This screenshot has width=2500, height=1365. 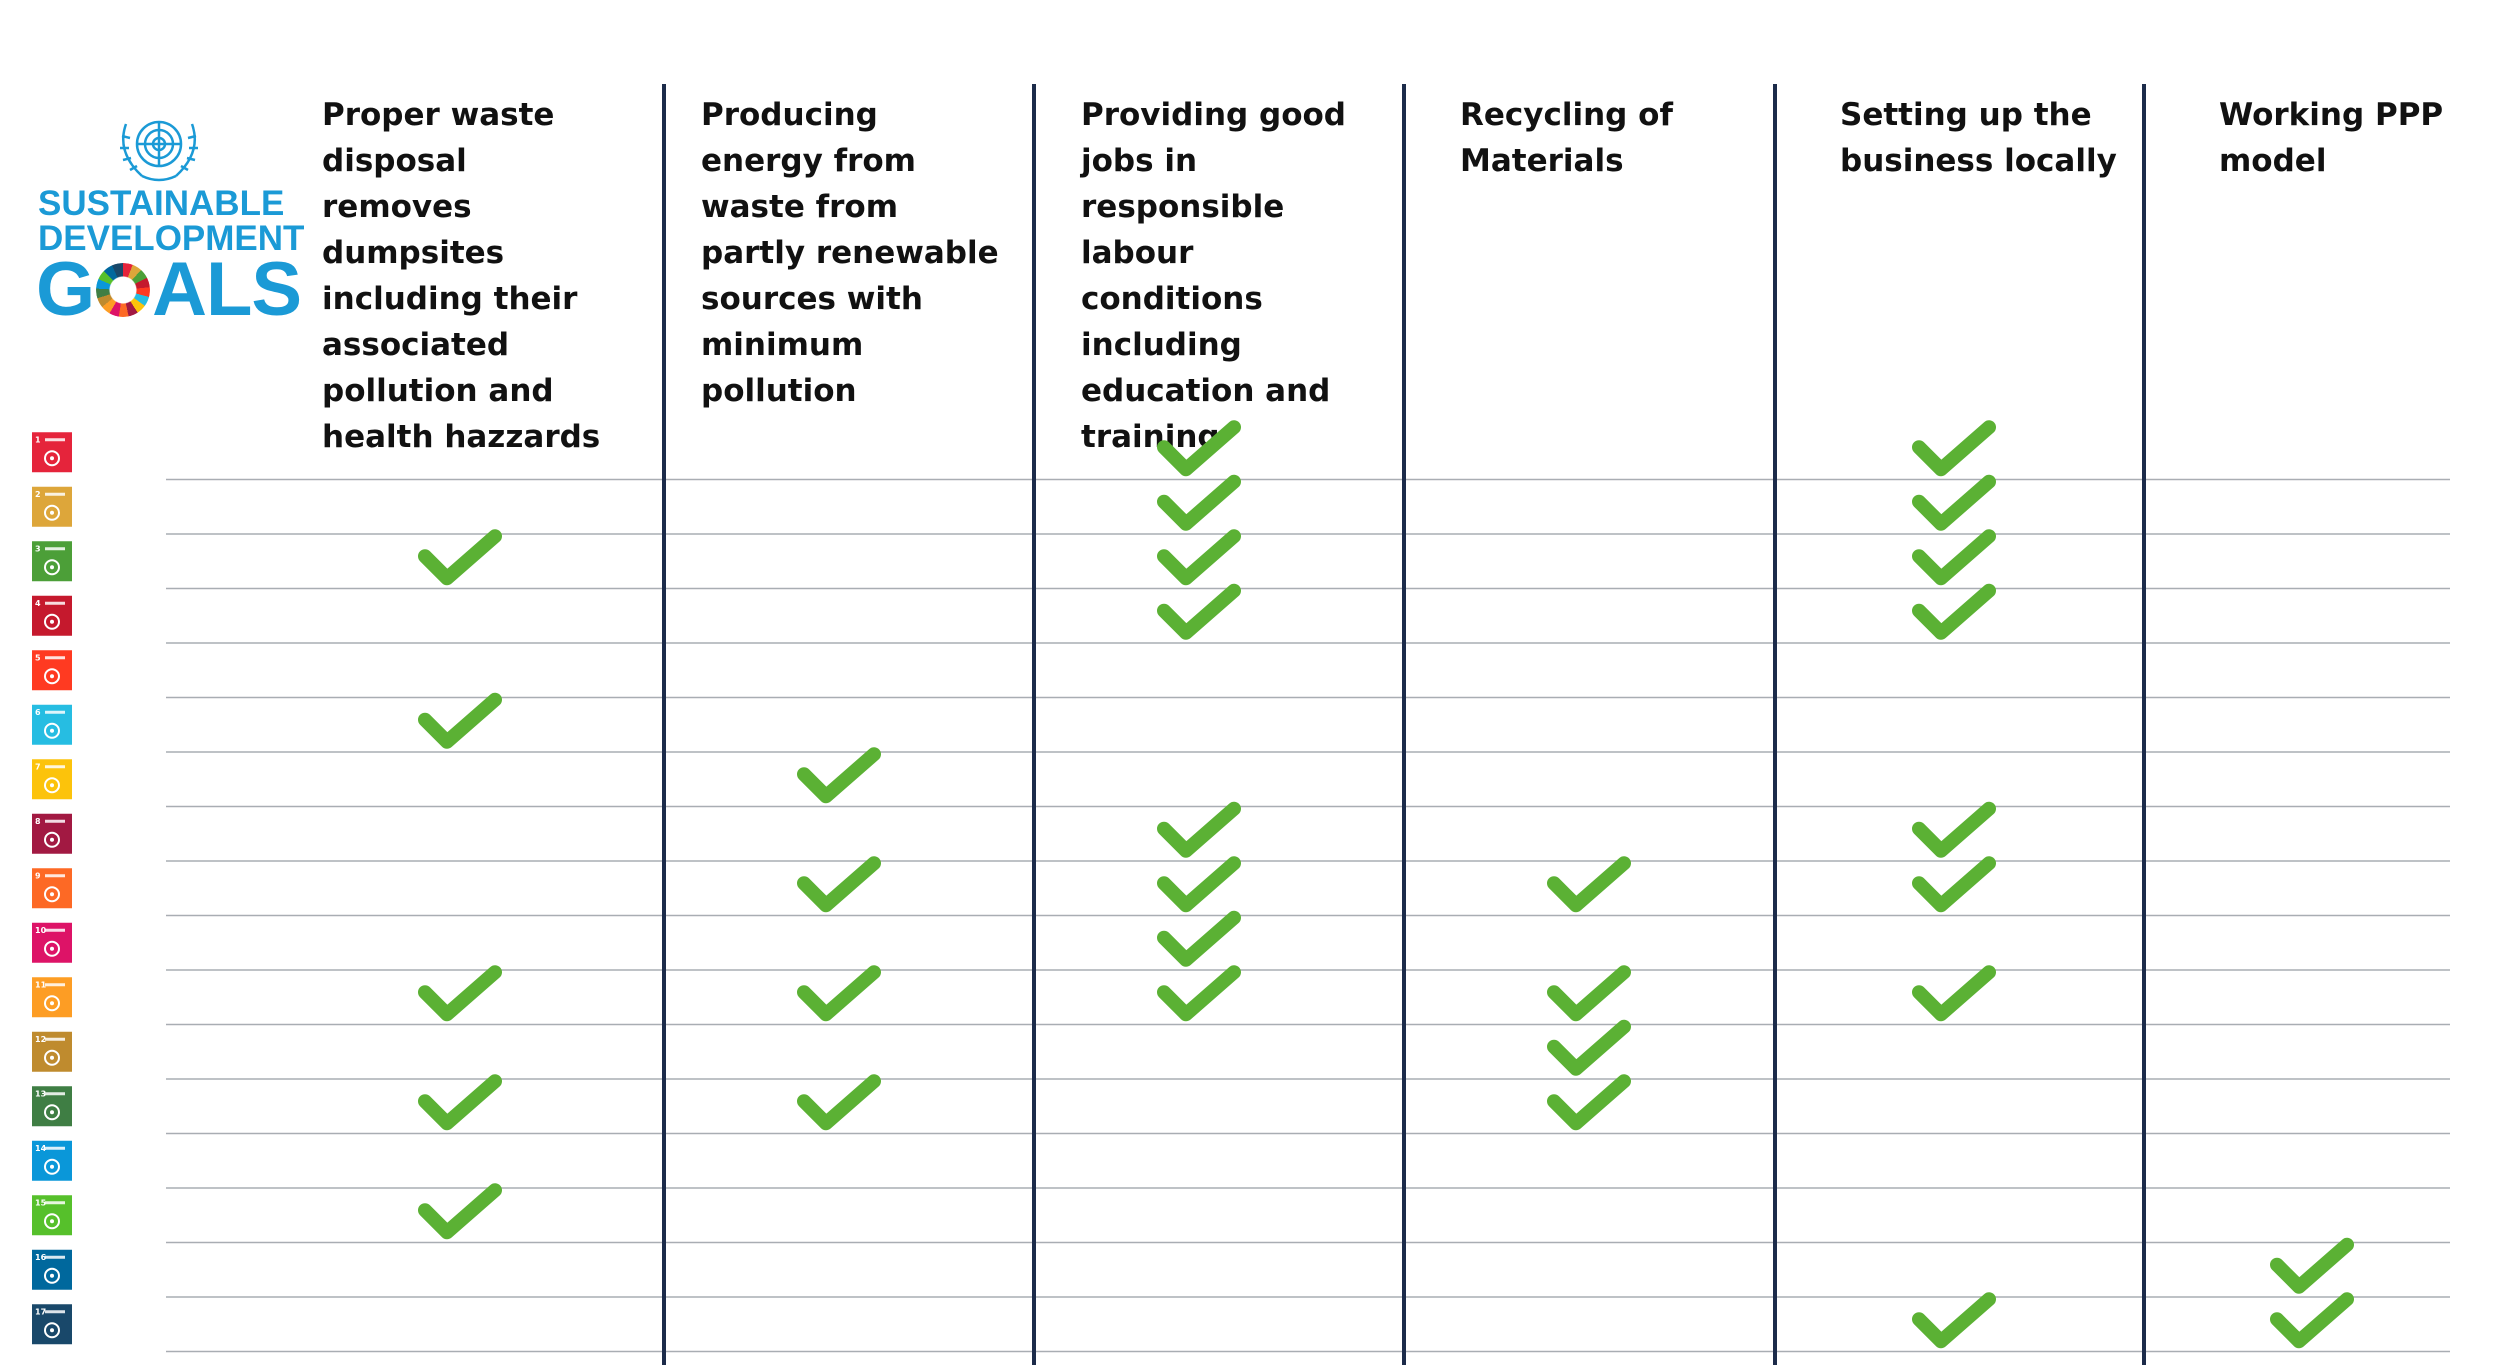 I want to click on sdg-17-icon: 17, so click(x=52, y=1324).